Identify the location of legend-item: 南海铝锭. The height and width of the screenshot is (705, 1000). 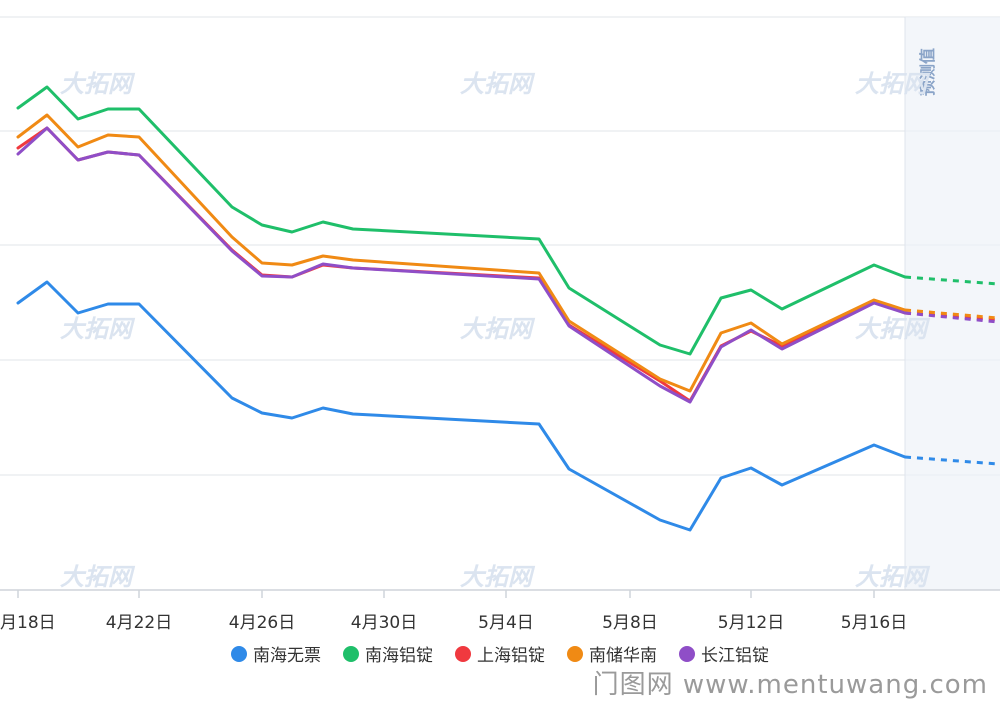
(388, 653).